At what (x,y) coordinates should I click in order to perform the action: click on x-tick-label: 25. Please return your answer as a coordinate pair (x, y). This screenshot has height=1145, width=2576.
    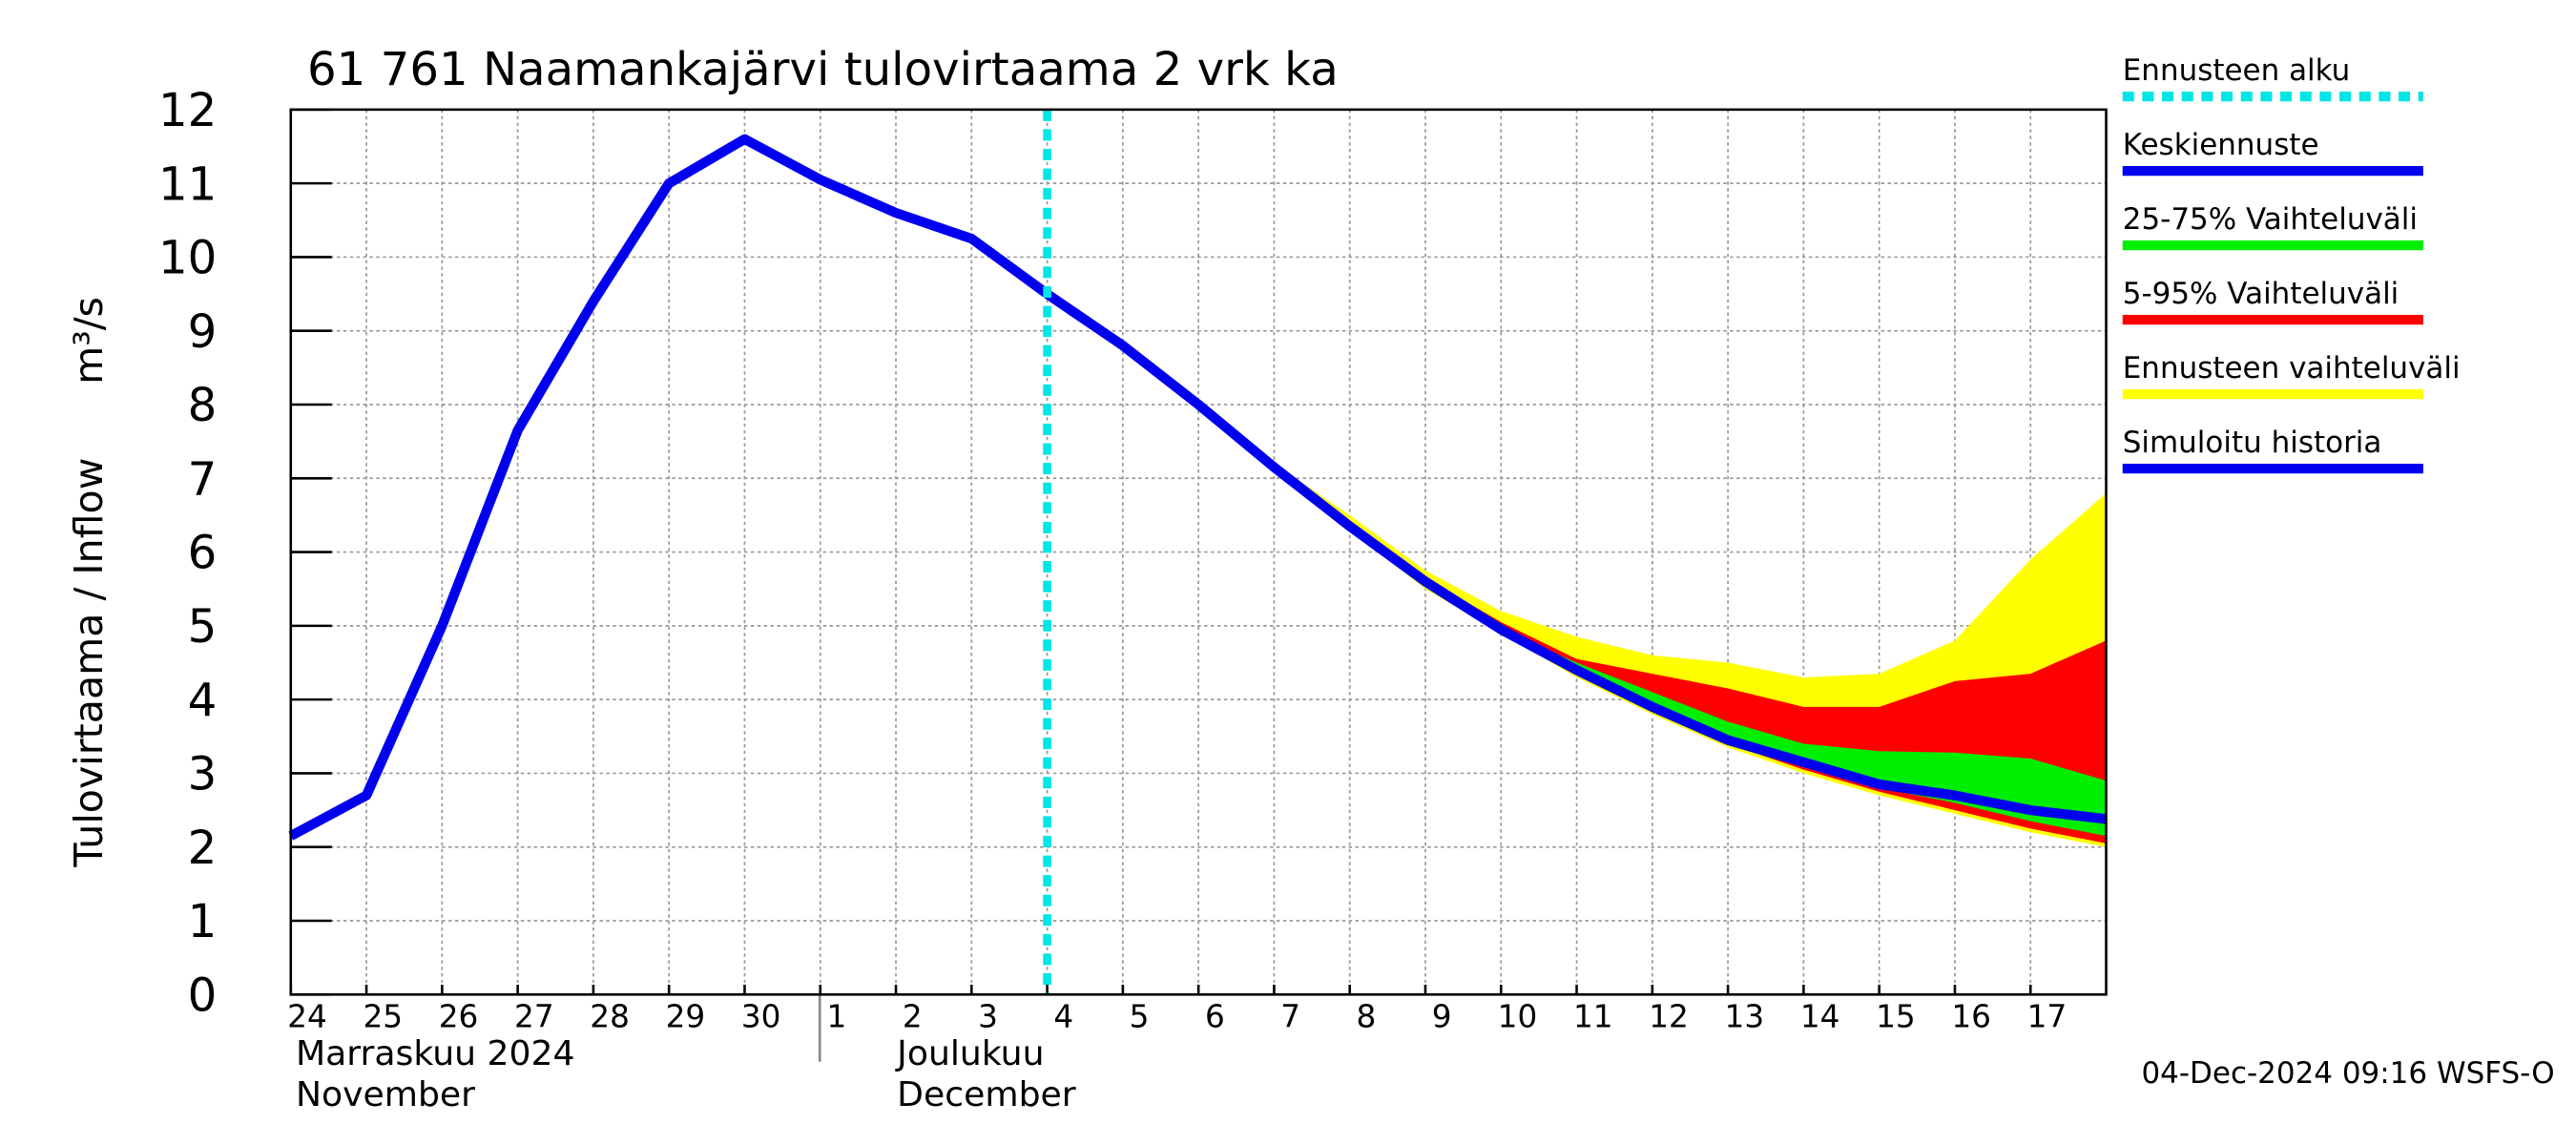
    Looking at the image, I should click on (383, 1017).